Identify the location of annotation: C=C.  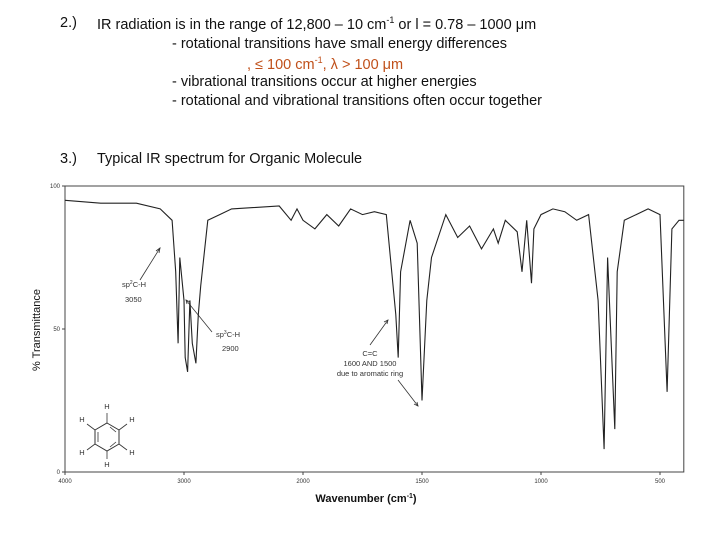
(370, 353).